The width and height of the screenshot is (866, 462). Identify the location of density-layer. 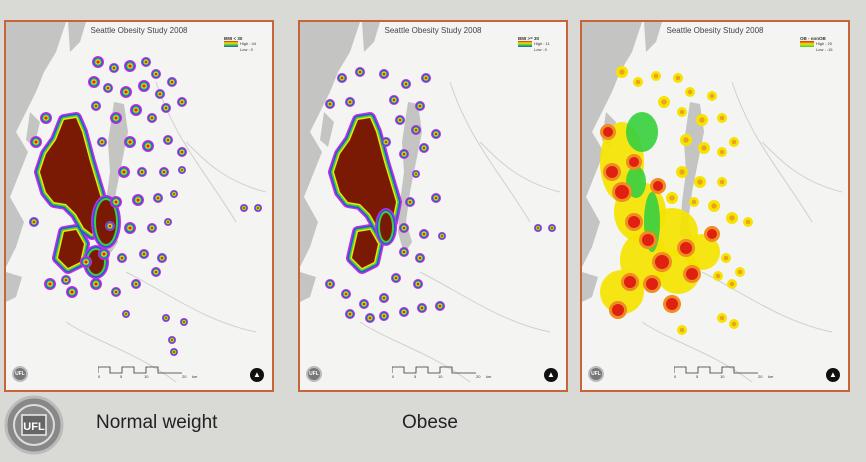
(440, 195).